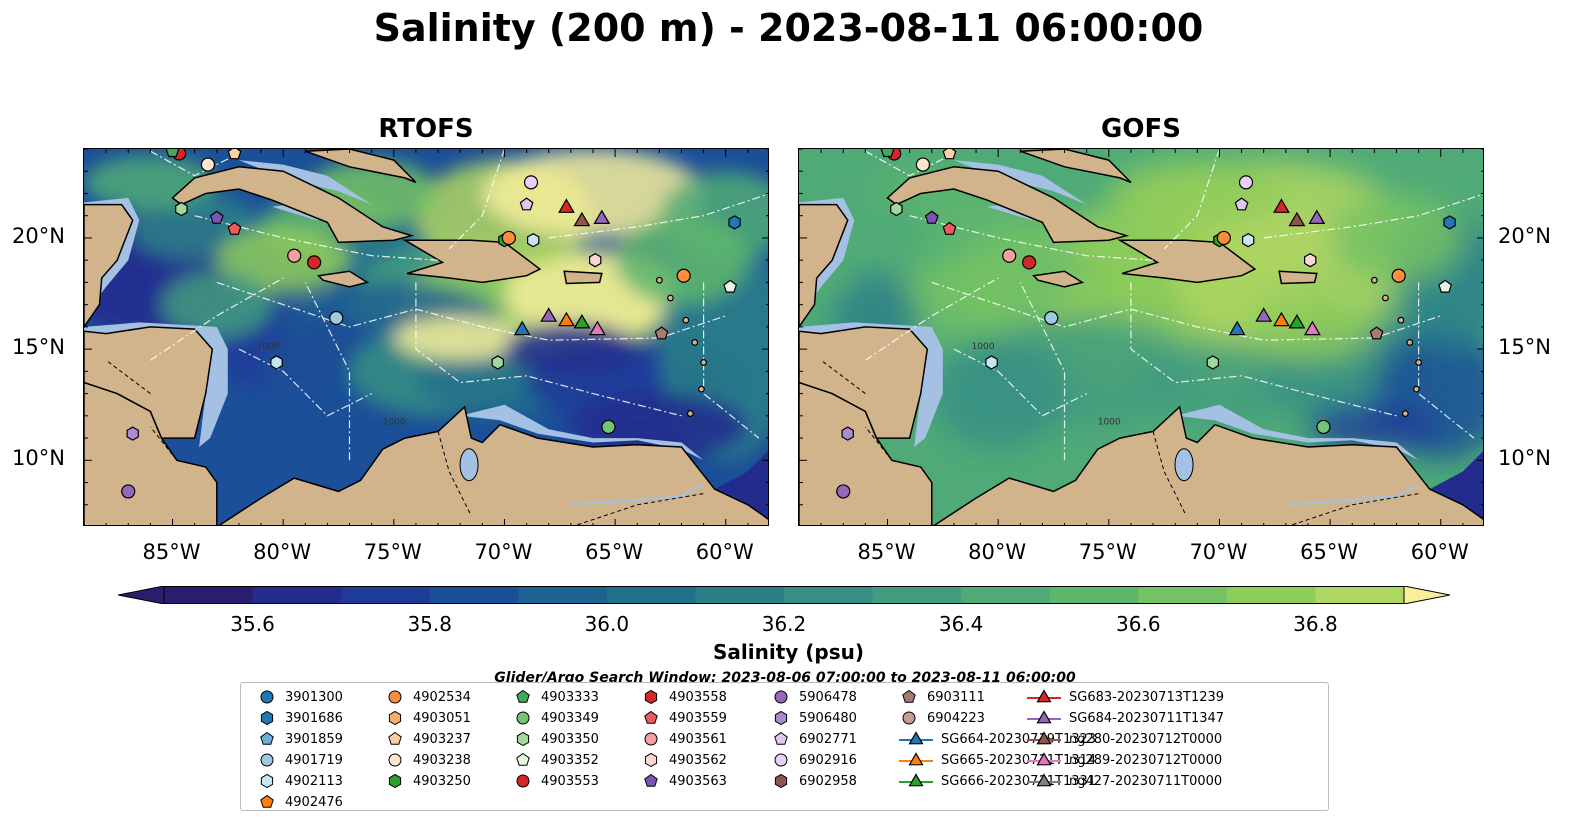 The image size is (1577, 827). Describe the element at coordinates (1456, 485) in the screenshot. I see `atlantic-east` at that location.